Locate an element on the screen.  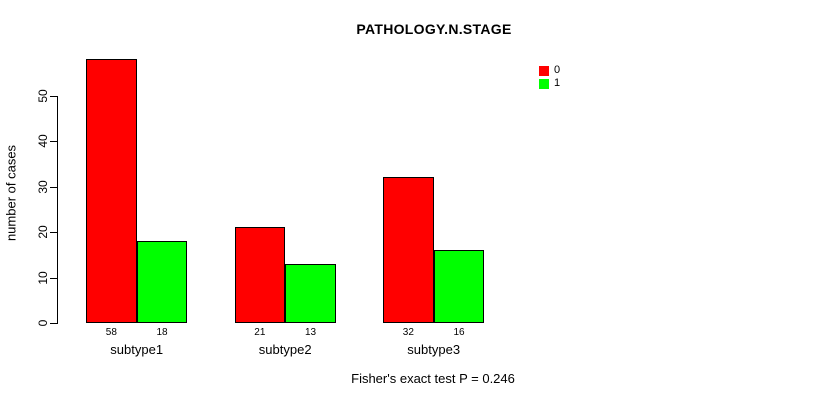
y-tick-label: 30 is located at coordinates (43, 186).